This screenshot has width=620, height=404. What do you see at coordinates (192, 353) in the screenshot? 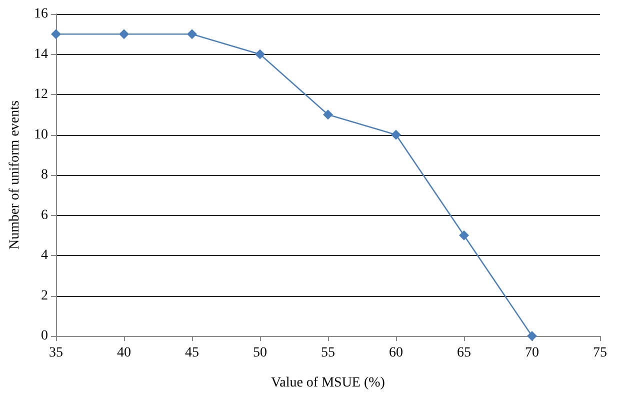
I see `x-tick-label: 45` at bounding box center [192, 353].